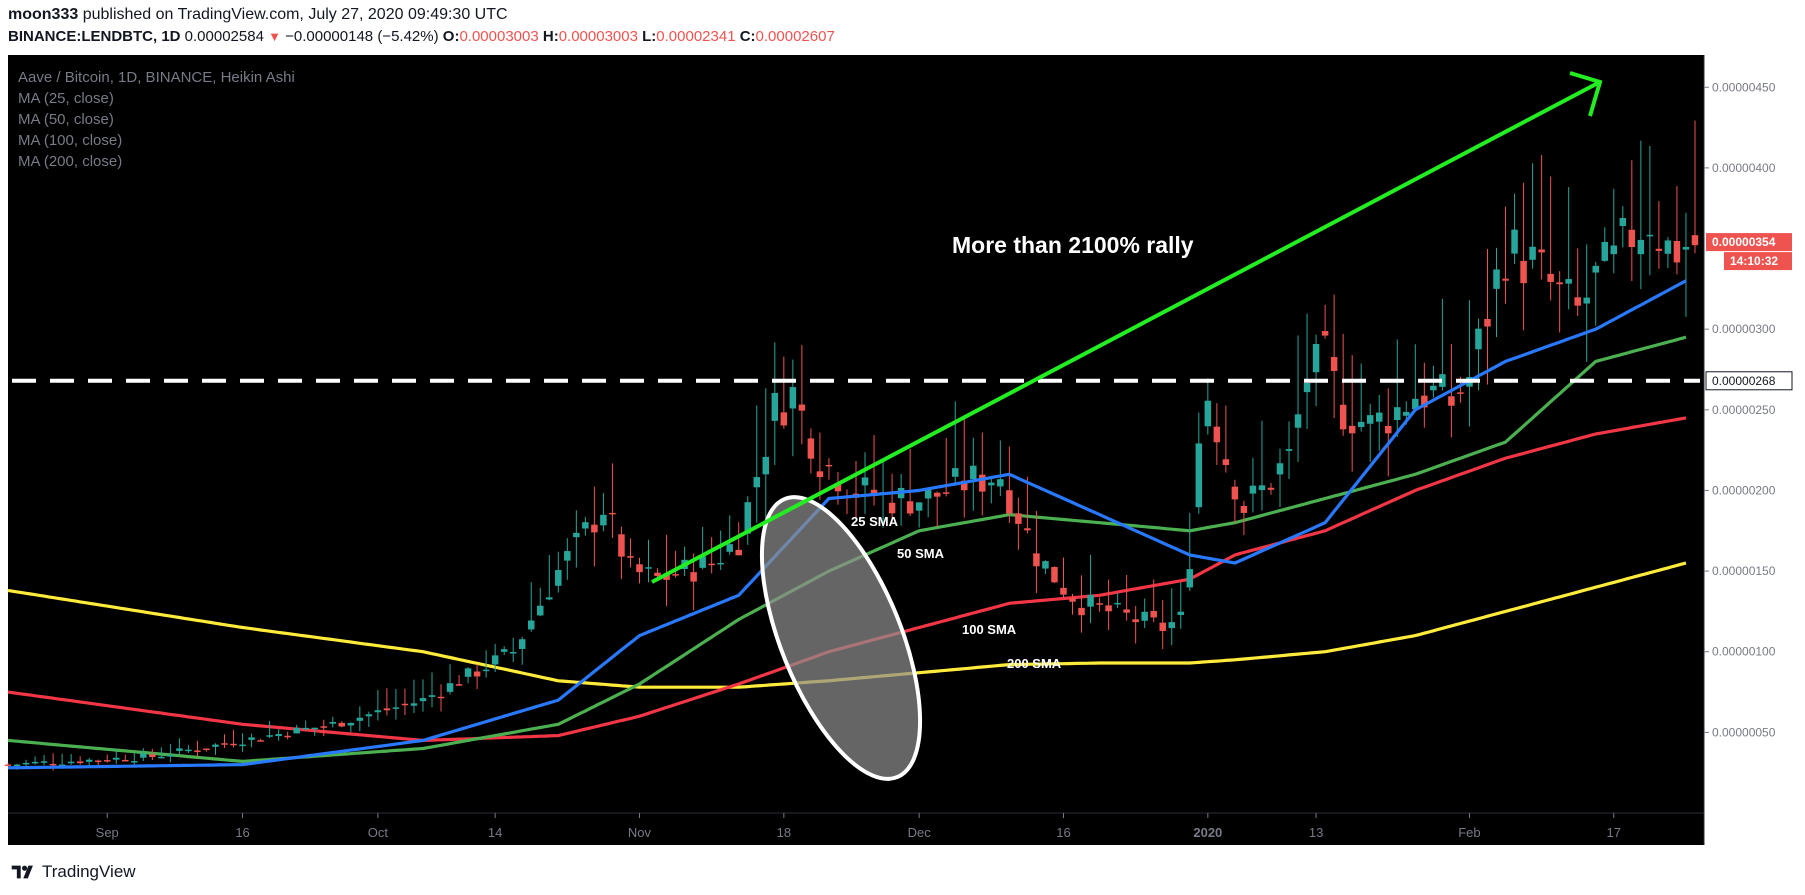 Image resolution: width=1805 pixels, height=895 pixels. What do you see at coordinates (66, 98) in the screenshot?
I see `legend-ma25: MA (25, close)` at bounding box center [66, 98].